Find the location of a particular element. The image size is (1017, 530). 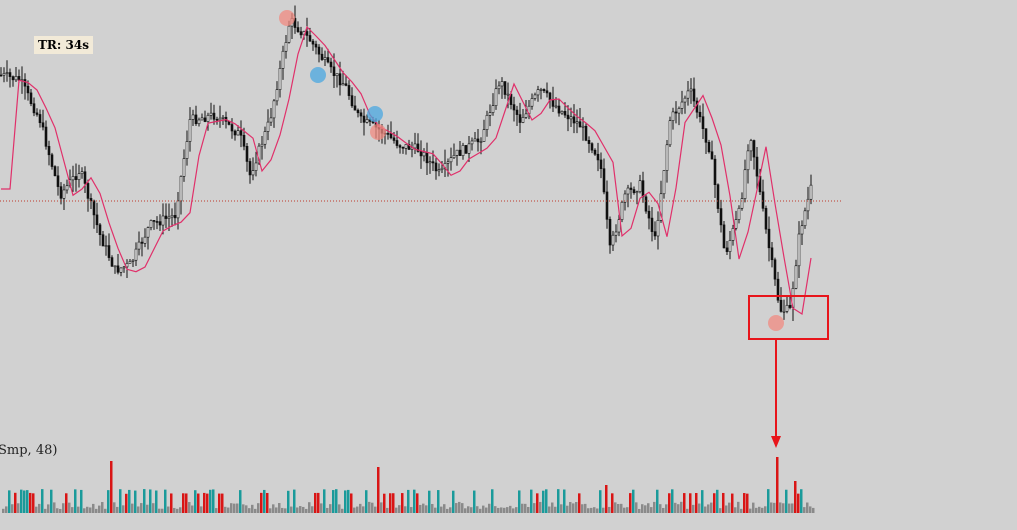

volume-indicator-label: Smp, 48) is located at coordinates (29, 450).